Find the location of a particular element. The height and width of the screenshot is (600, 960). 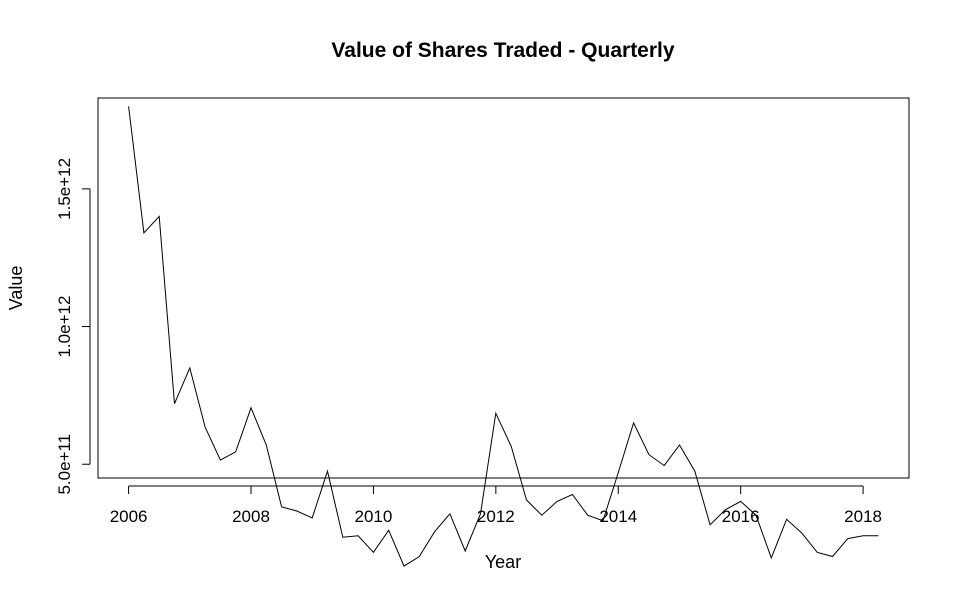

y-tick-label: 1.0e+12 is located at coordinates (64, 327).